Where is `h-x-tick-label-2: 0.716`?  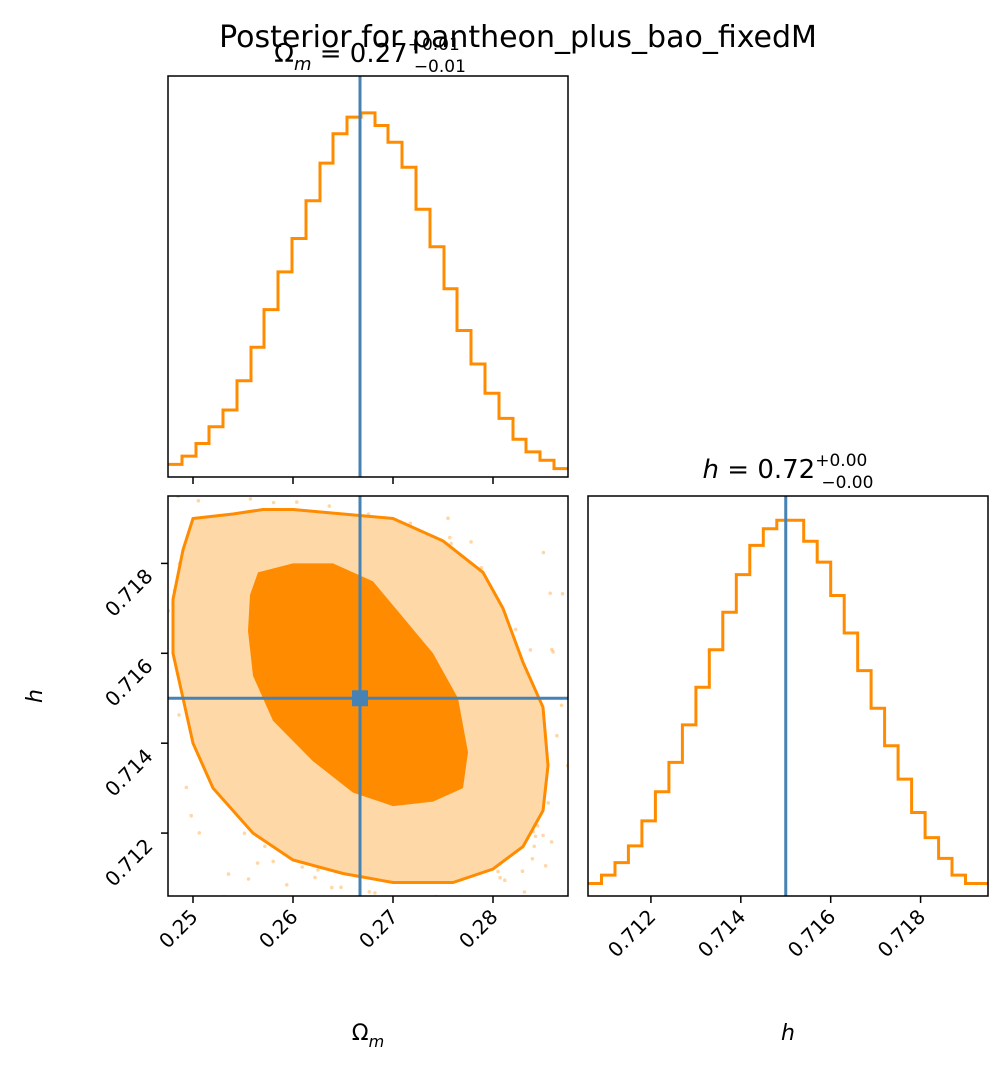
h-x-tick-label-2: 0.716 is located at coordinates (811, 933).